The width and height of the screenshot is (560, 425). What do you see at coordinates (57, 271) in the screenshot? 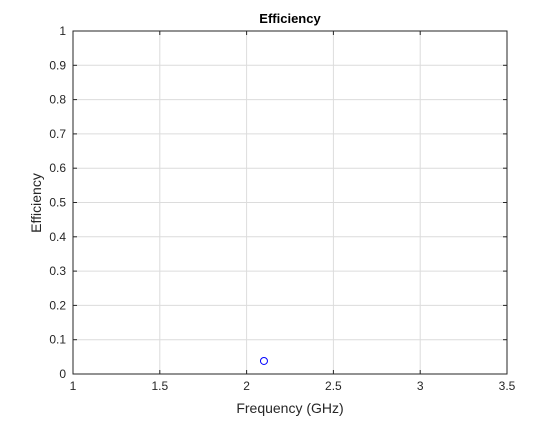
I see `y-tick-label: 0.3` at bounding box center [57, 271].